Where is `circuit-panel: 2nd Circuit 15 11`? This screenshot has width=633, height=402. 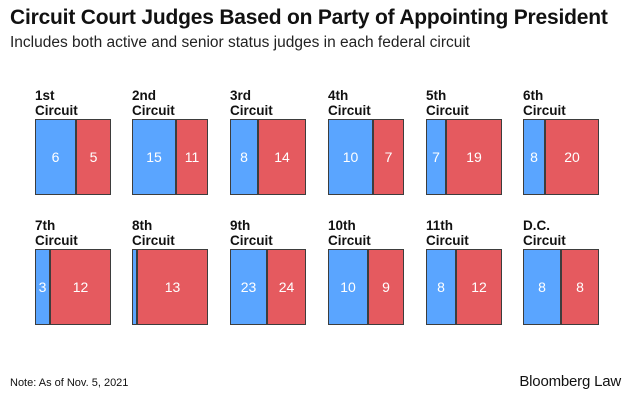 circuit-panel: 2nd Circuit 15 11 is located at coordinates (172, 153).